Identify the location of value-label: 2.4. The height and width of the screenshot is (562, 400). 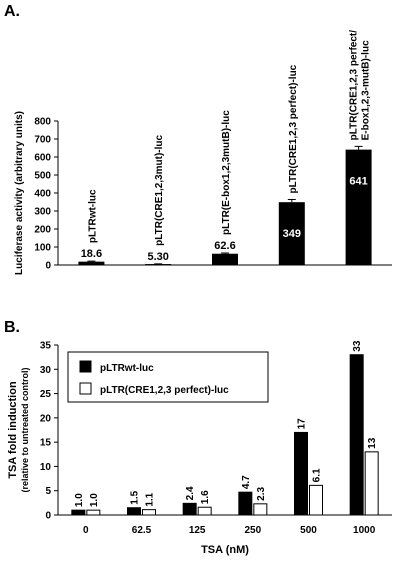
(190, 493).